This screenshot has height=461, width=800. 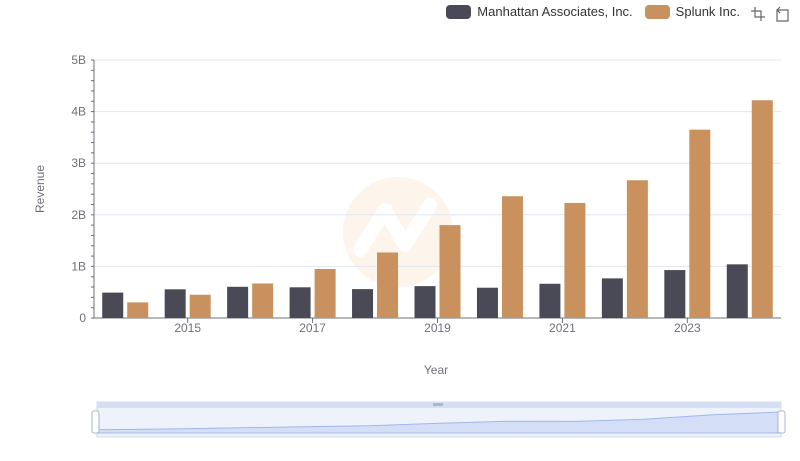 What do you see at coordinates (40, 189) in the screenshot?
I see `y-axis-title: Revenue` at bounding box center [40, 189].